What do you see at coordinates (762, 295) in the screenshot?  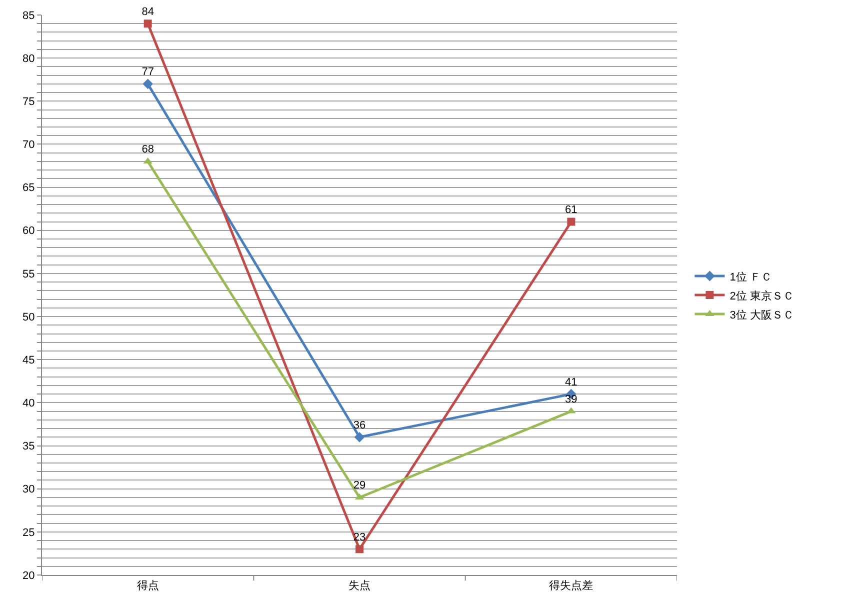 I see `legend-label: 2位 東京ＳＣ` at bounding box center [762, 295].